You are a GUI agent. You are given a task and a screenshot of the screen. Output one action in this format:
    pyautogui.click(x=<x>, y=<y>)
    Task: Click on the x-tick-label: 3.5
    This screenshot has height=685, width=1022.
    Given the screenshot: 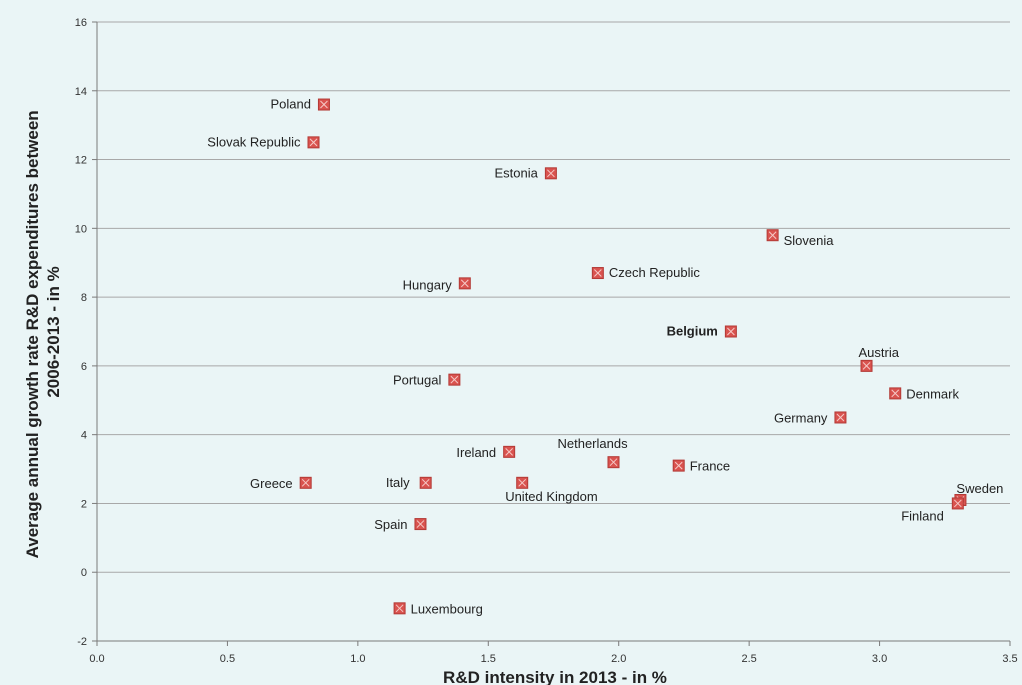 What is the action you would take?
    pyautogui.click(x=1009, y=659)
    